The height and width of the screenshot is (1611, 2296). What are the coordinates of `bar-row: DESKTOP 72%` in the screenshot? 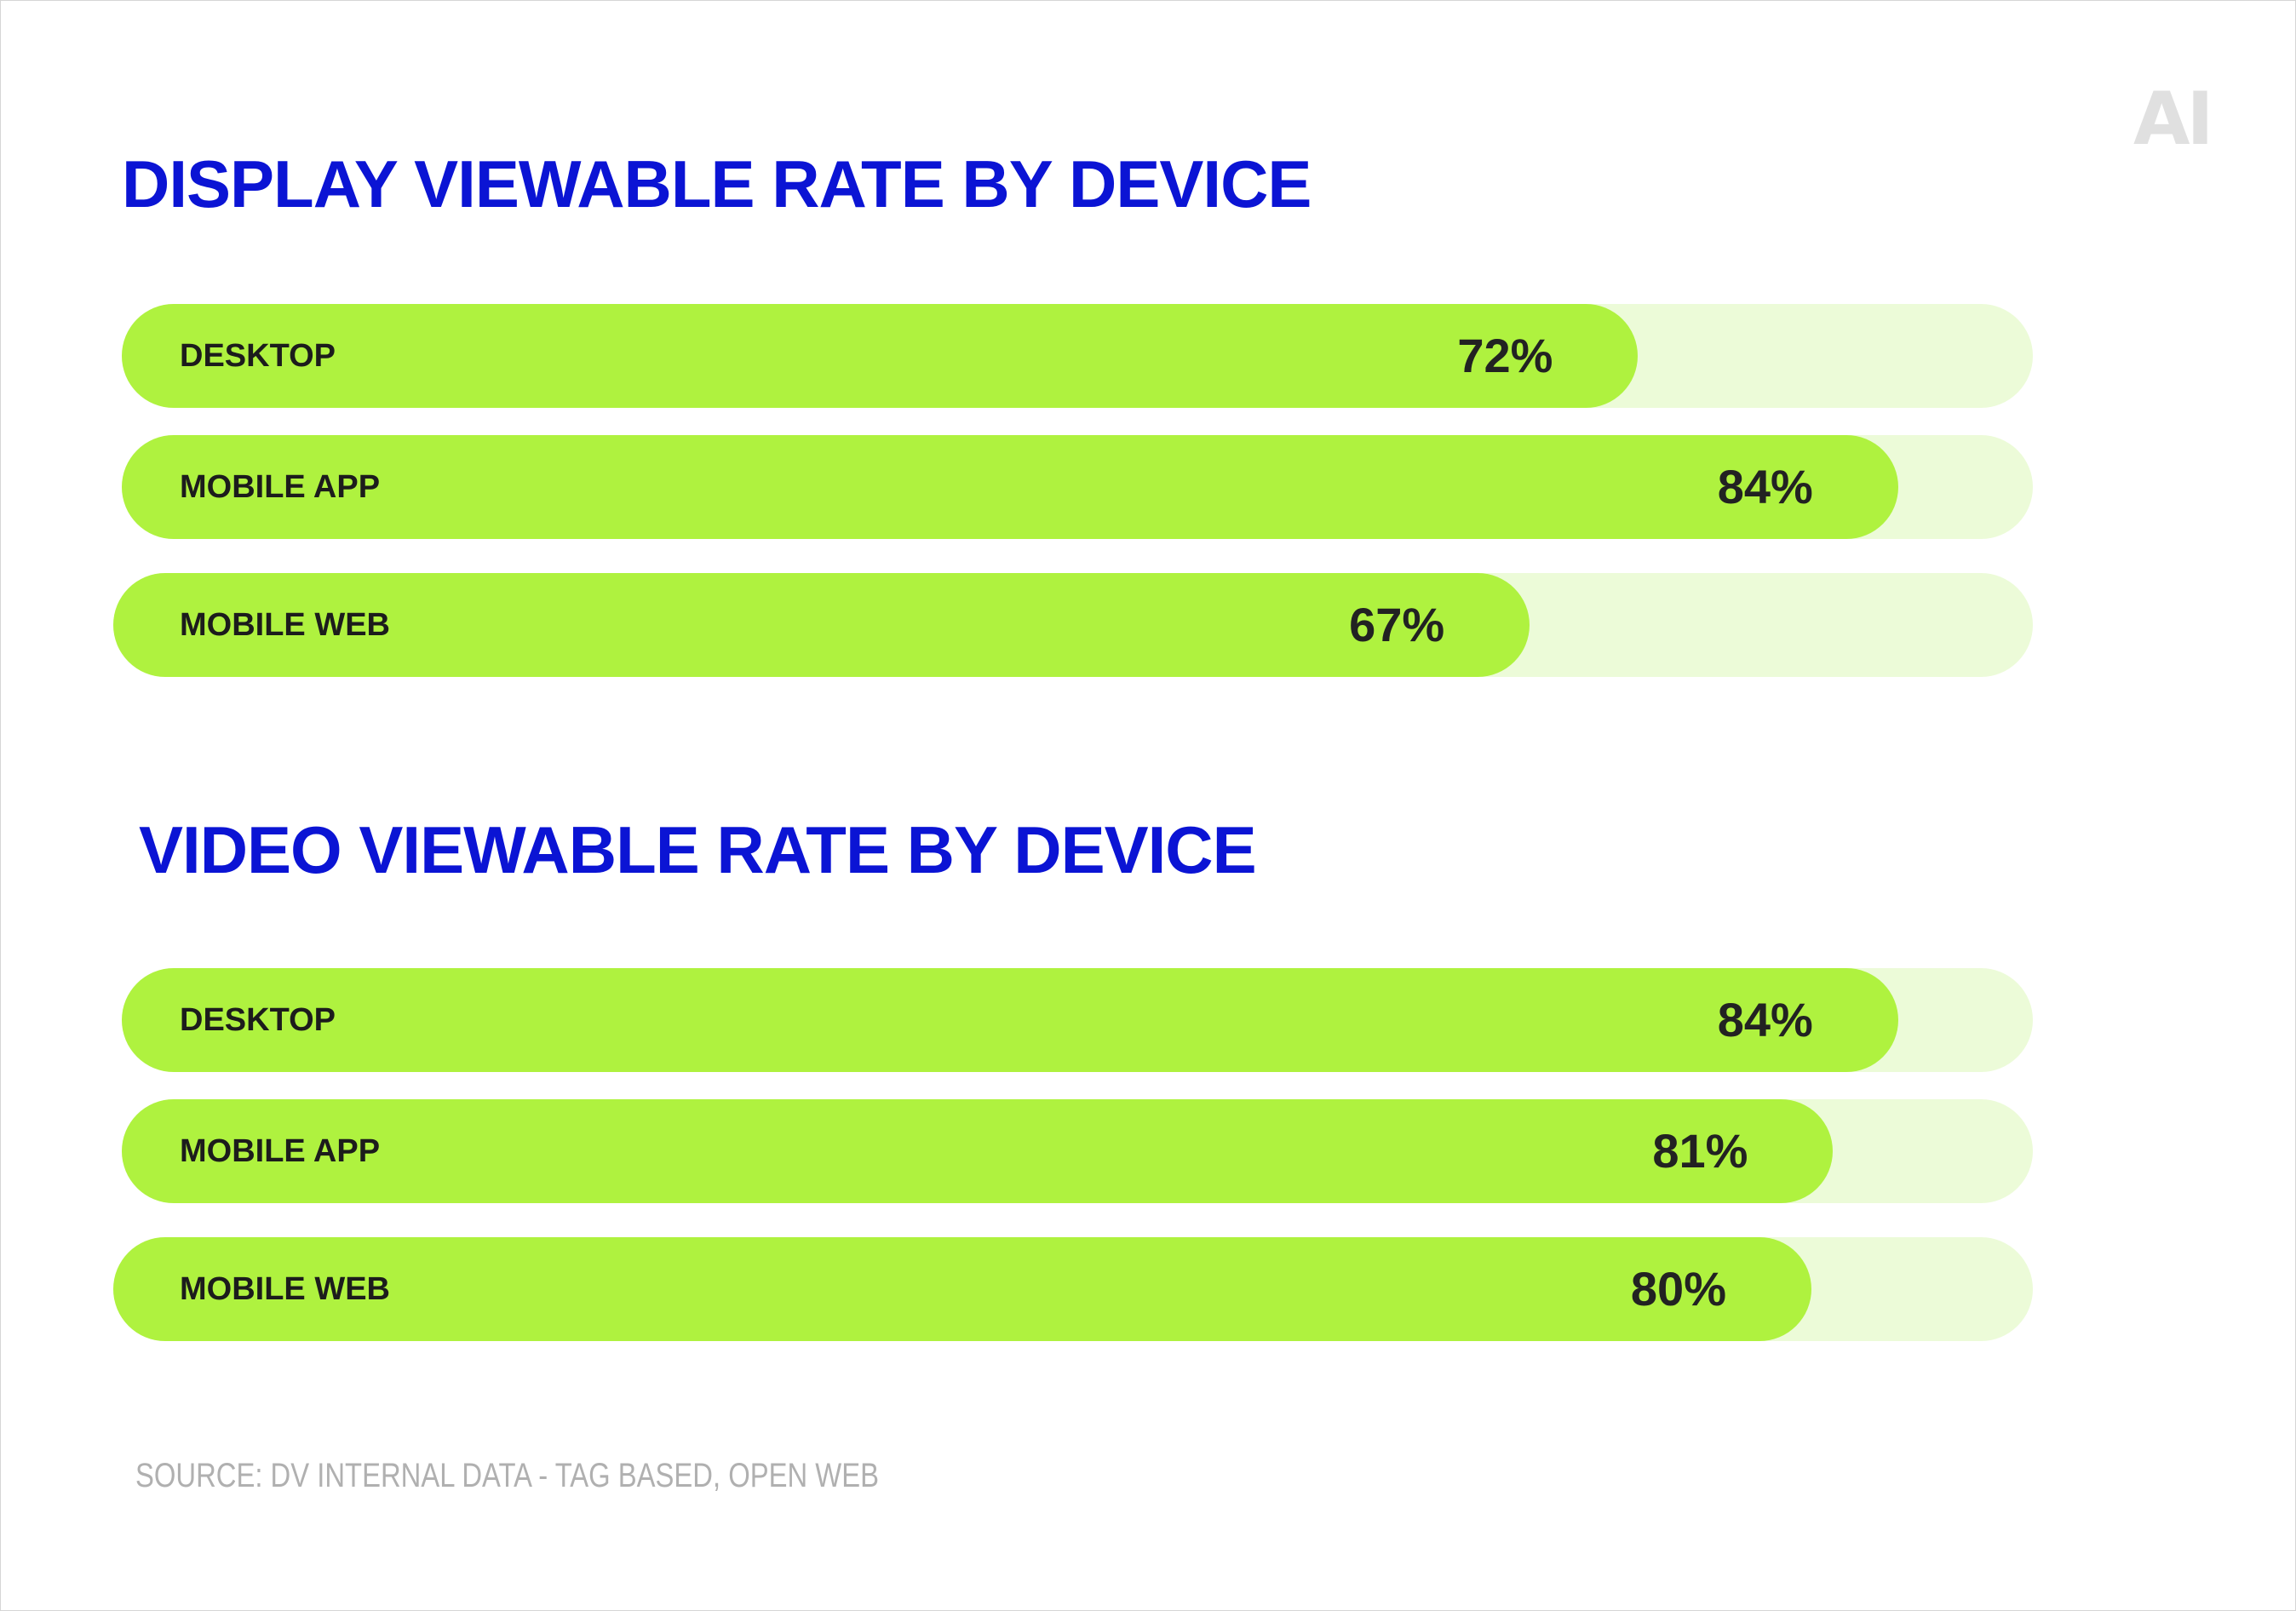 It's located at (1077, 356).